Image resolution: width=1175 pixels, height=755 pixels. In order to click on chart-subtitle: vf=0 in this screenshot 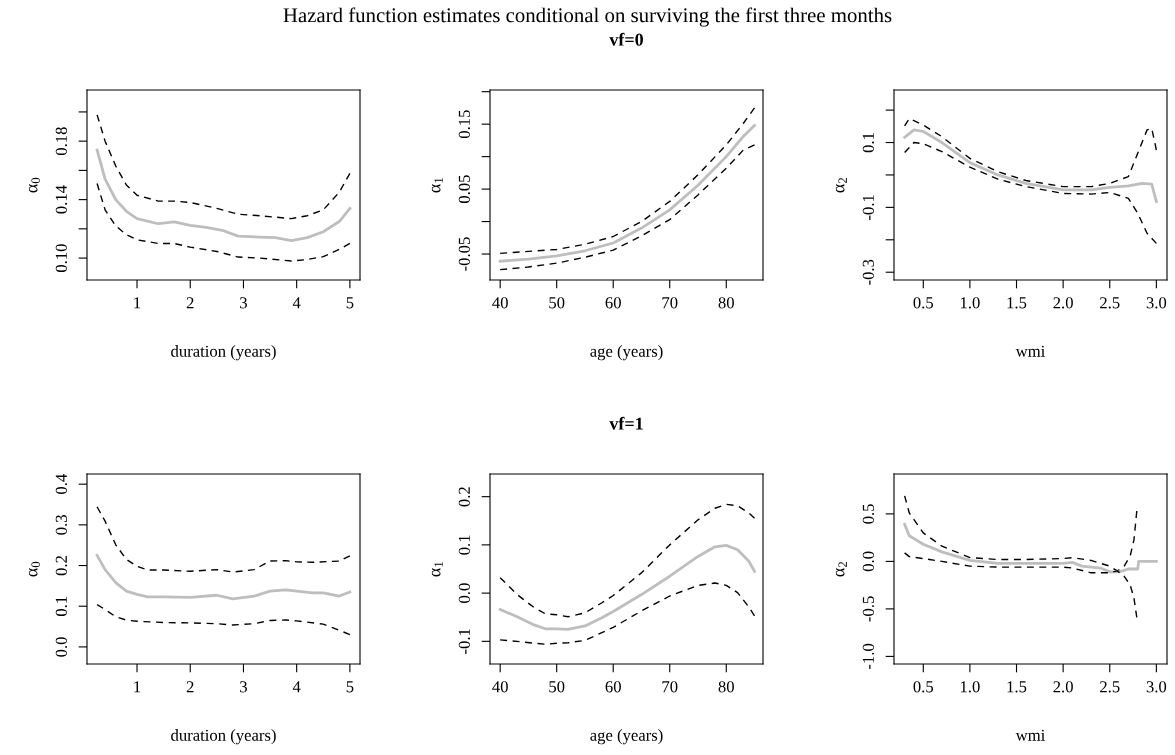, I will do `click(626, 39)`.